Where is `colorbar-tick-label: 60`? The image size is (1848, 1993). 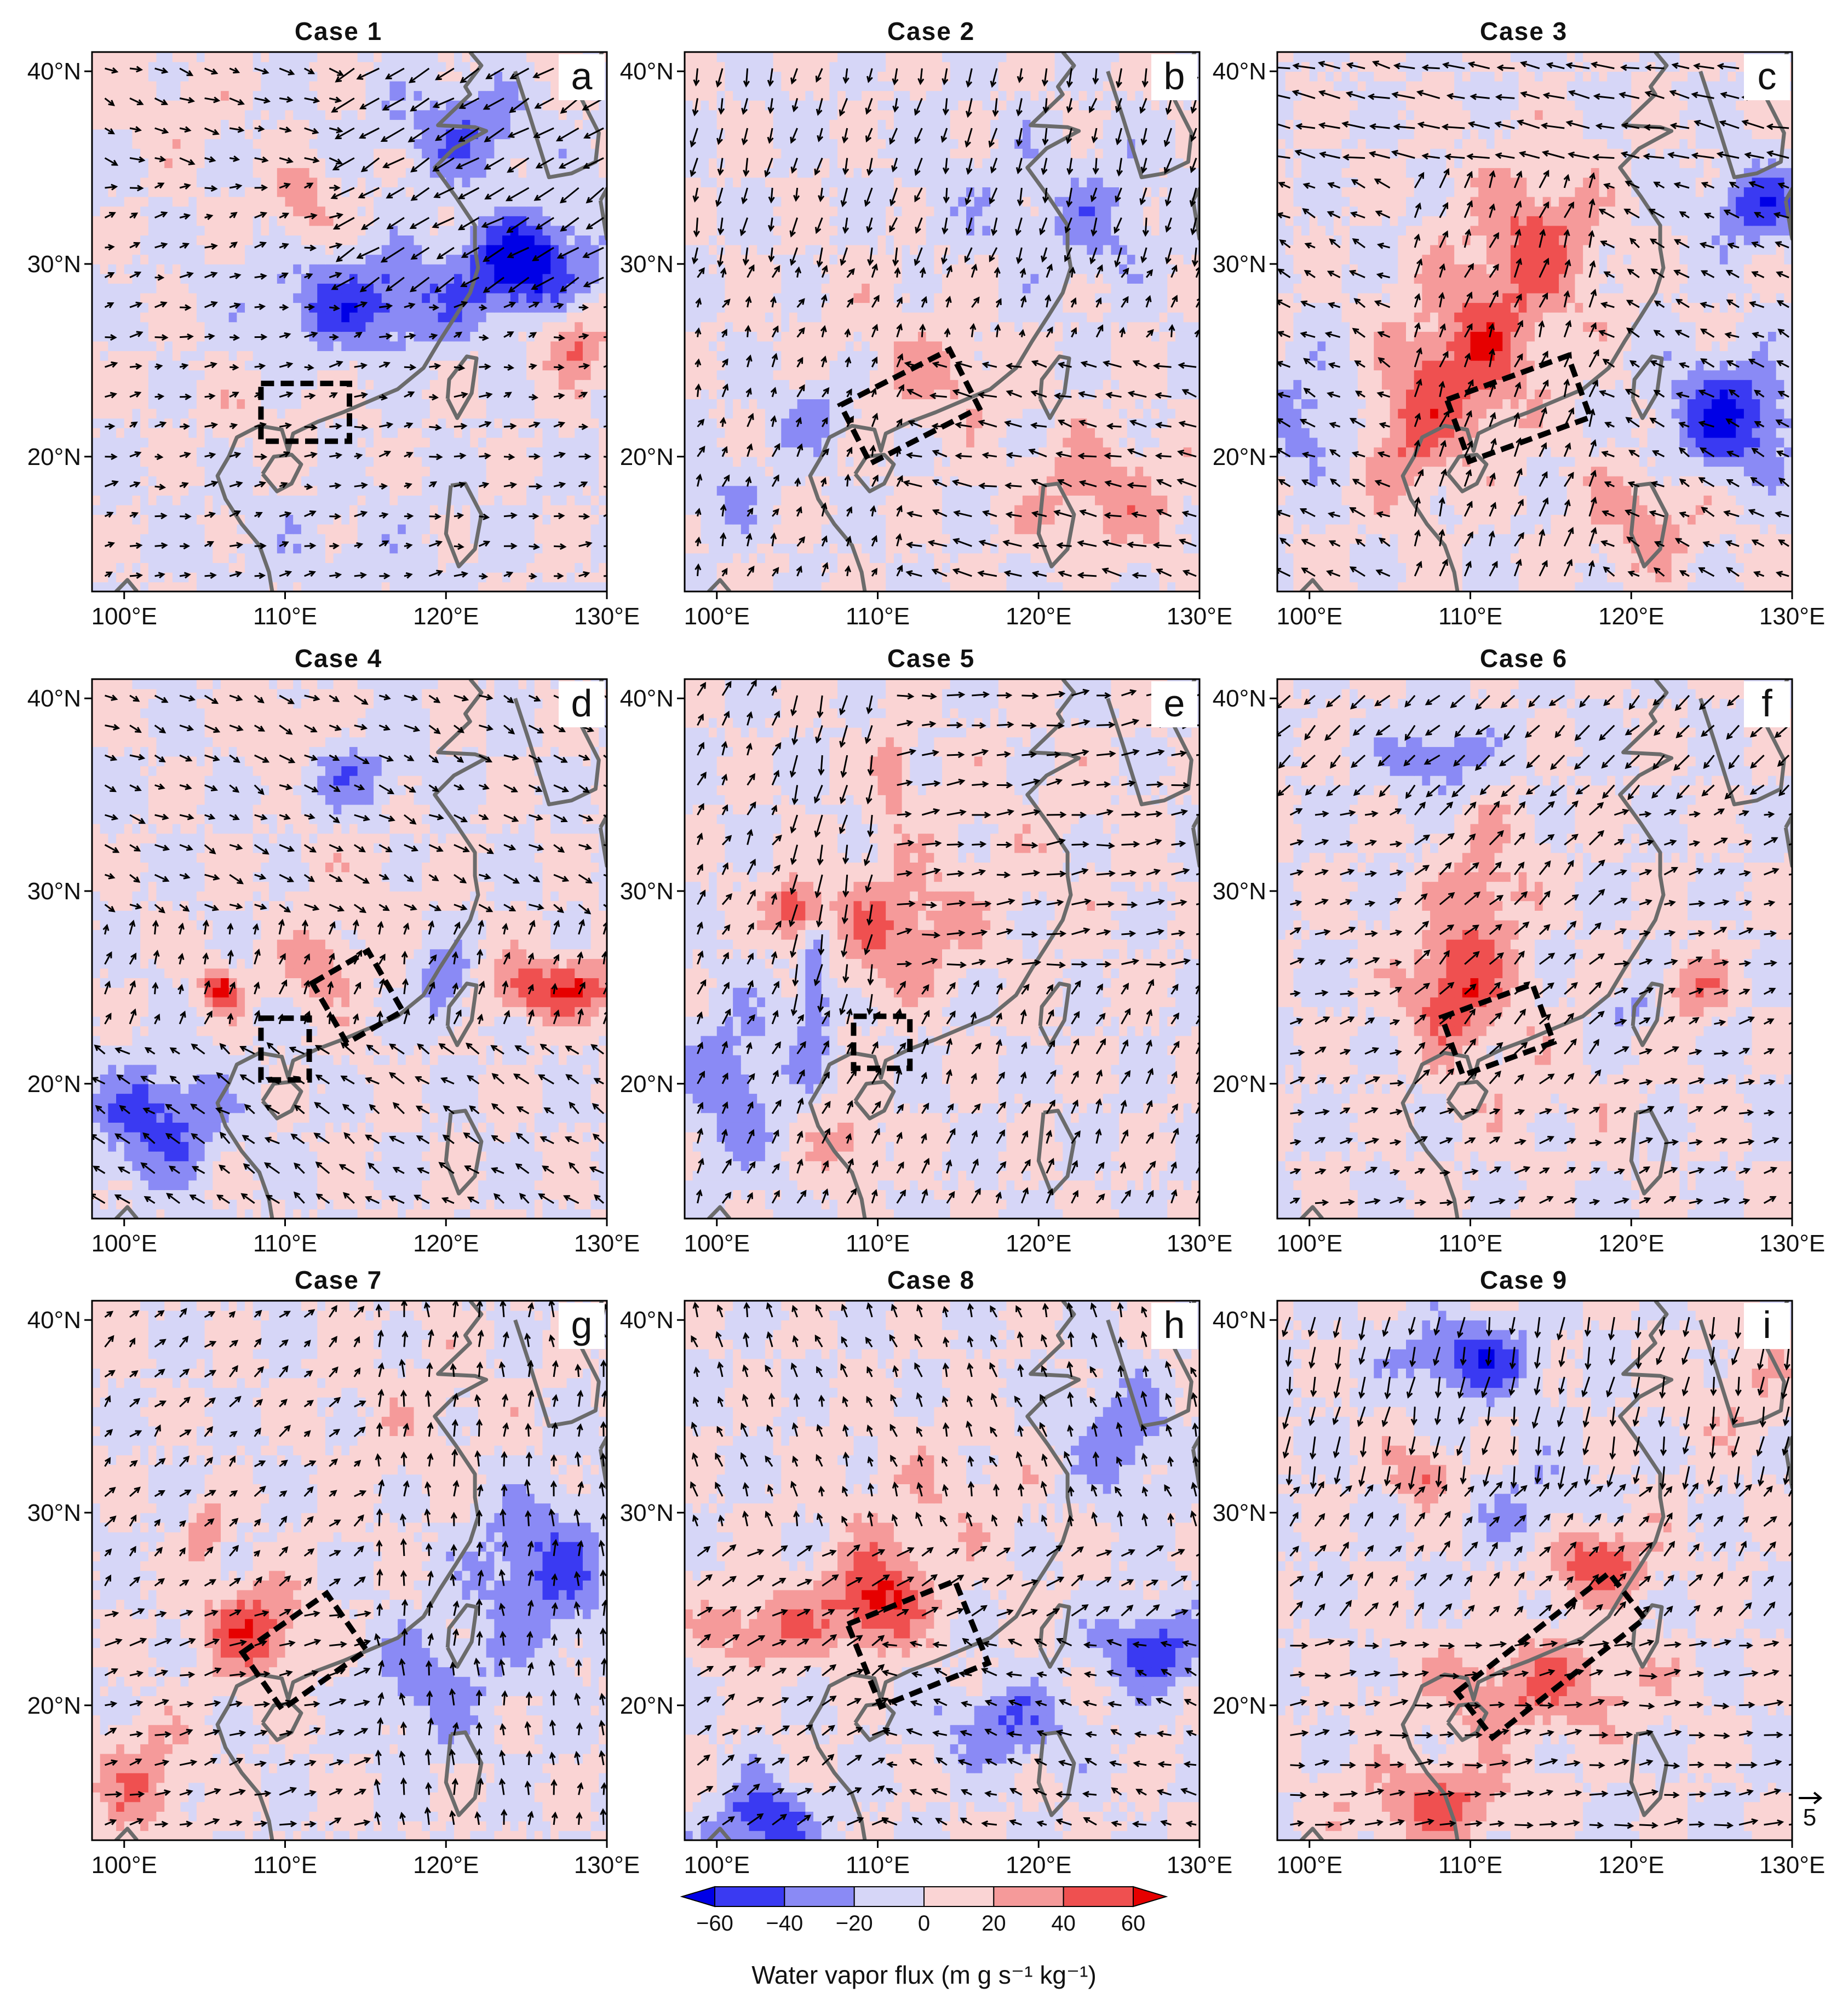
colorbar-tick-label: 60 is located at coordinates (1133, 1923).